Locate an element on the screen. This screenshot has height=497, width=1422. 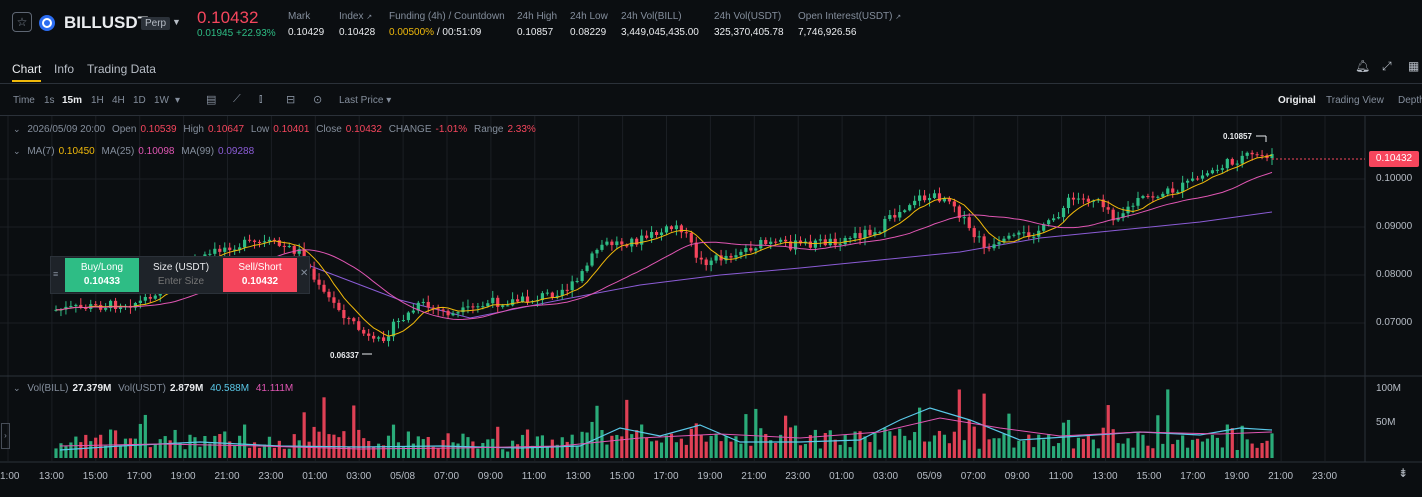
tab-chart: Chart is located at coordinates (27, 69).